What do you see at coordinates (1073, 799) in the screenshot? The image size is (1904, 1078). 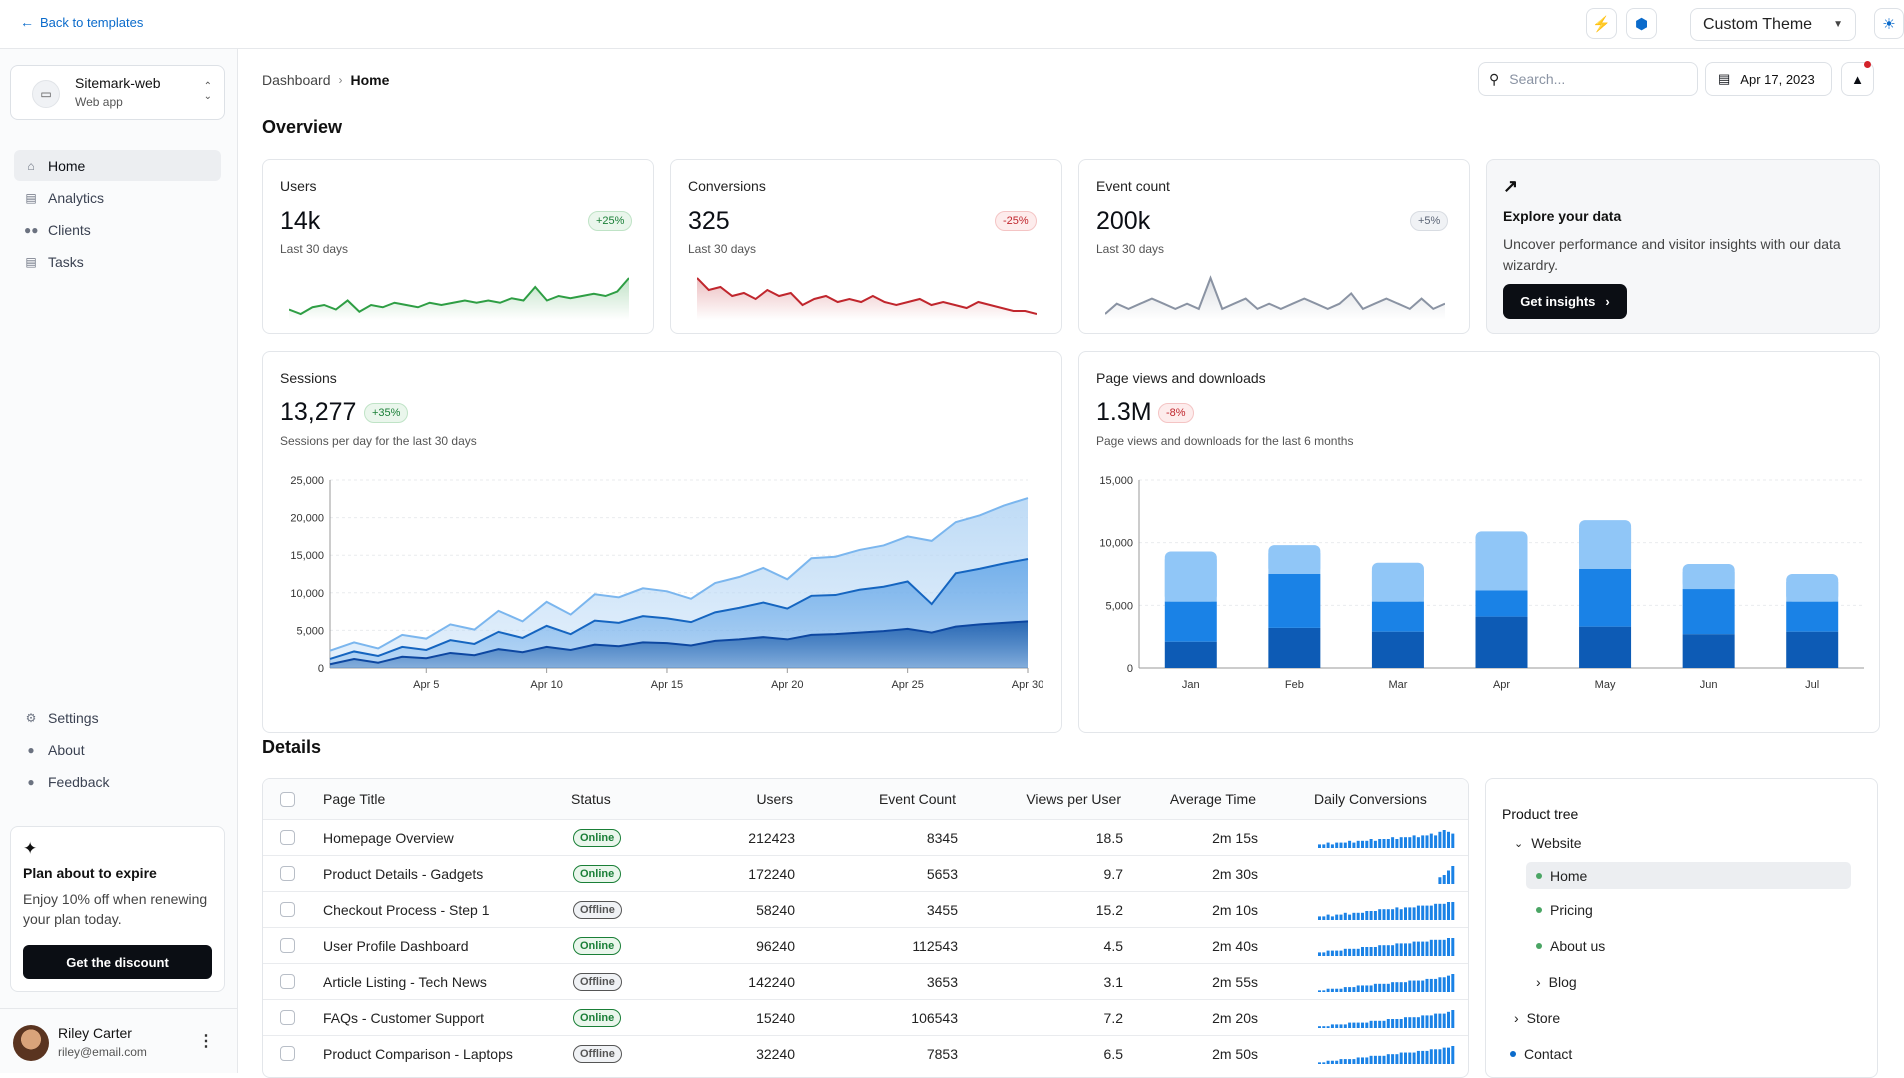 I see `column-header: Views per User` at bounding box center [1073, 799].